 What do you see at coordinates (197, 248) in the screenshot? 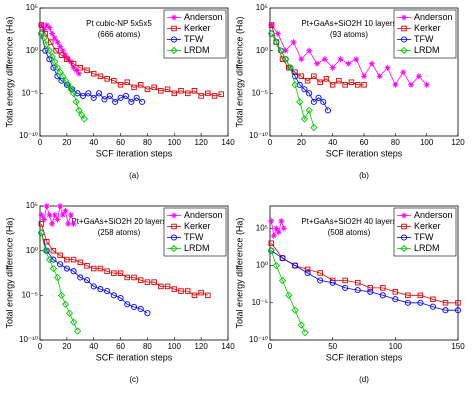
I see `legend-label: LRDM` at bounding box center [197, 248].